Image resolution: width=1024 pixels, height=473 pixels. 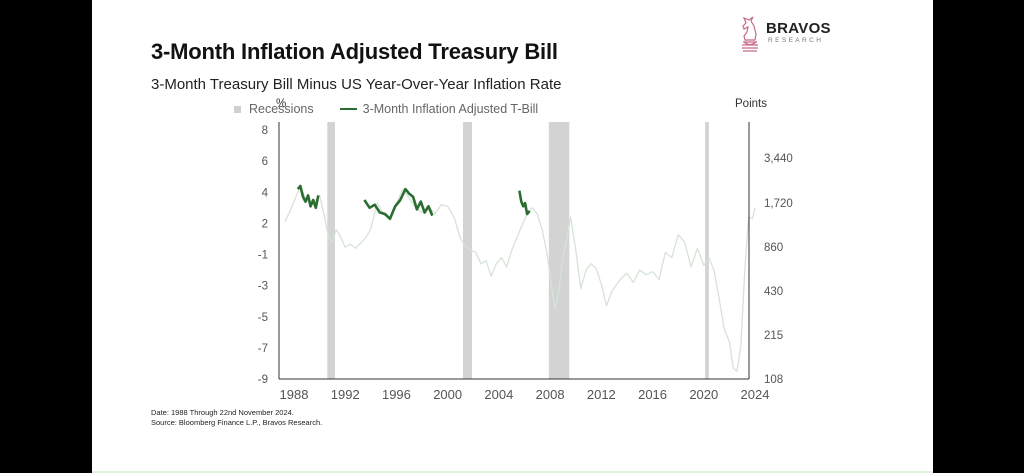 What do you see at coordinates (396, 394) in the screenshot?
I see `x-tick-label: 1996` at bounding box center [396, 394].